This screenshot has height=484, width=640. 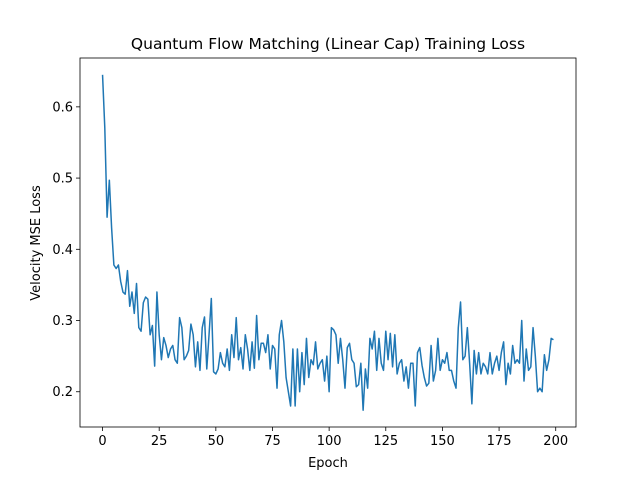 What do you see at coordinates (442, 441) in the screenshot?
I see `x-tick-label: 150` at bounding box center [442, 441].